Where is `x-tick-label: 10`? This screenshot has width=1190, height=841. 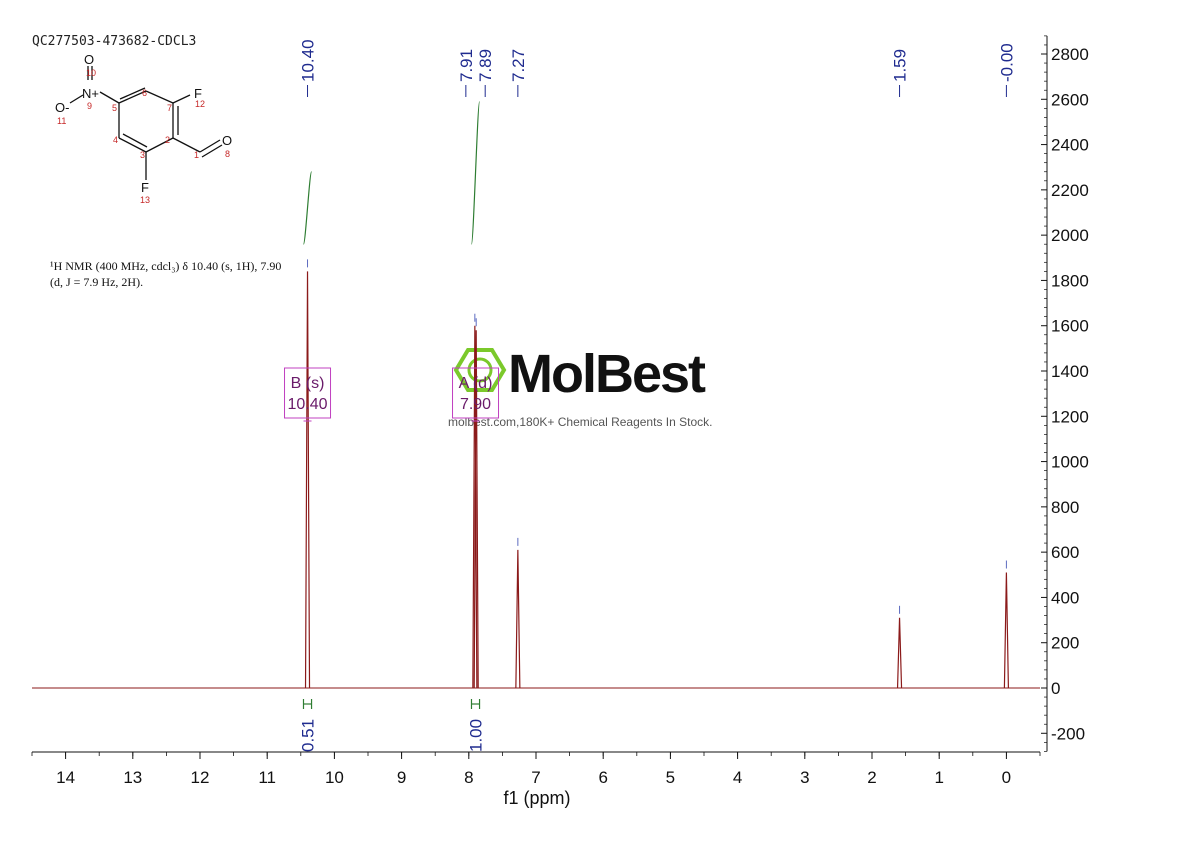
x-tick-label: 10 is located at coordinates (334, 777).